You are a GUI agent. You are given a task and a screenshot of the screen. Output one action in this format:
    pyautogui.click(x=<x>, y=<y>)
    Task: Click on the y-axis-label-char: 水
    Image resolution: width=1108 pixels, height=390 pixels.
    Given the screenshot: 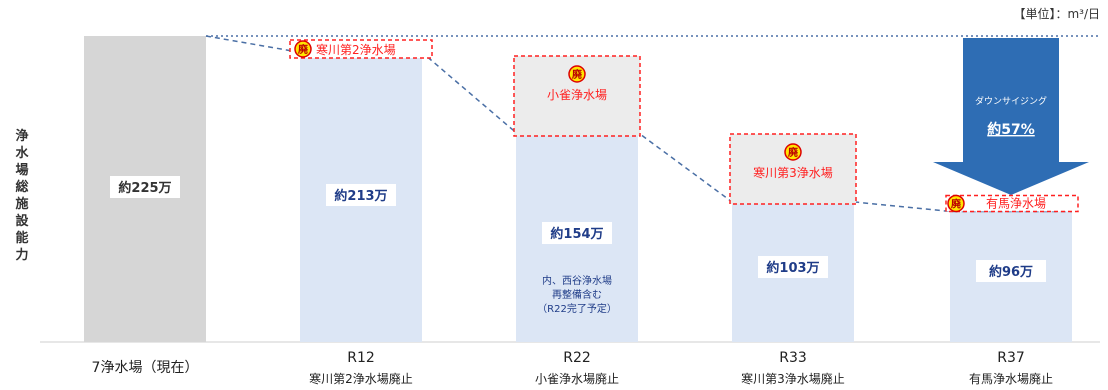 What is the action you would take?
    pyautogui.click(x=22, y=153)
    